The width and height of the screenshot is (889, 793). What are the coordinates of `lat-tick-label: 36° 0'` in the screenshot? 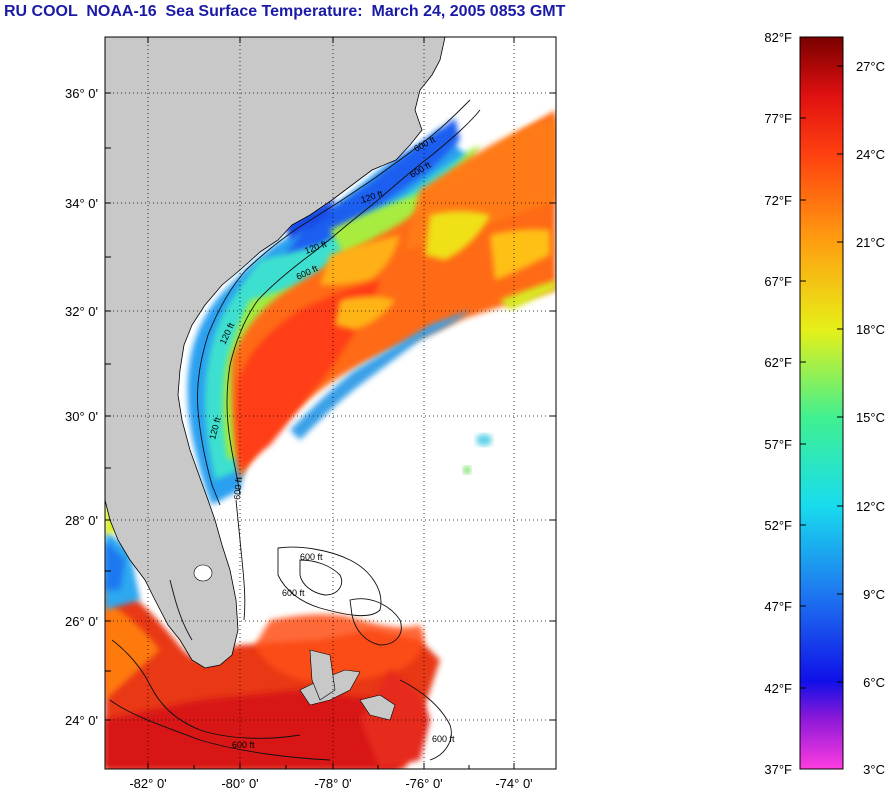 It's located at (81, 93).